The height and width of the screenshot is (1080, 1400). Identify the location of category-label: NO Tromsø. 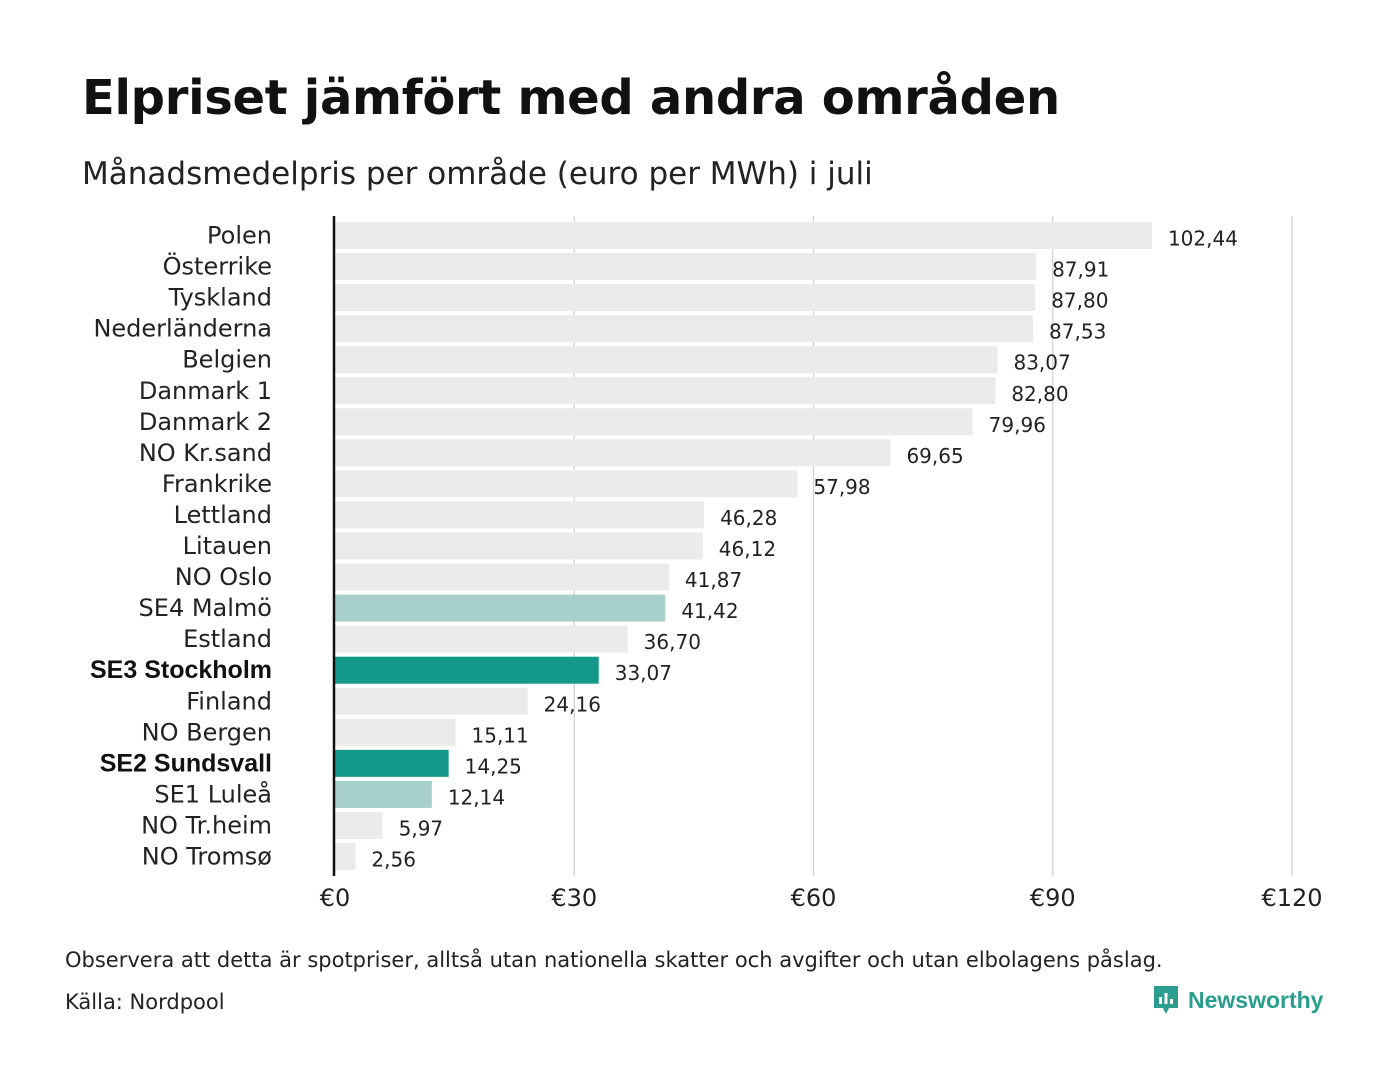
(207, 857).